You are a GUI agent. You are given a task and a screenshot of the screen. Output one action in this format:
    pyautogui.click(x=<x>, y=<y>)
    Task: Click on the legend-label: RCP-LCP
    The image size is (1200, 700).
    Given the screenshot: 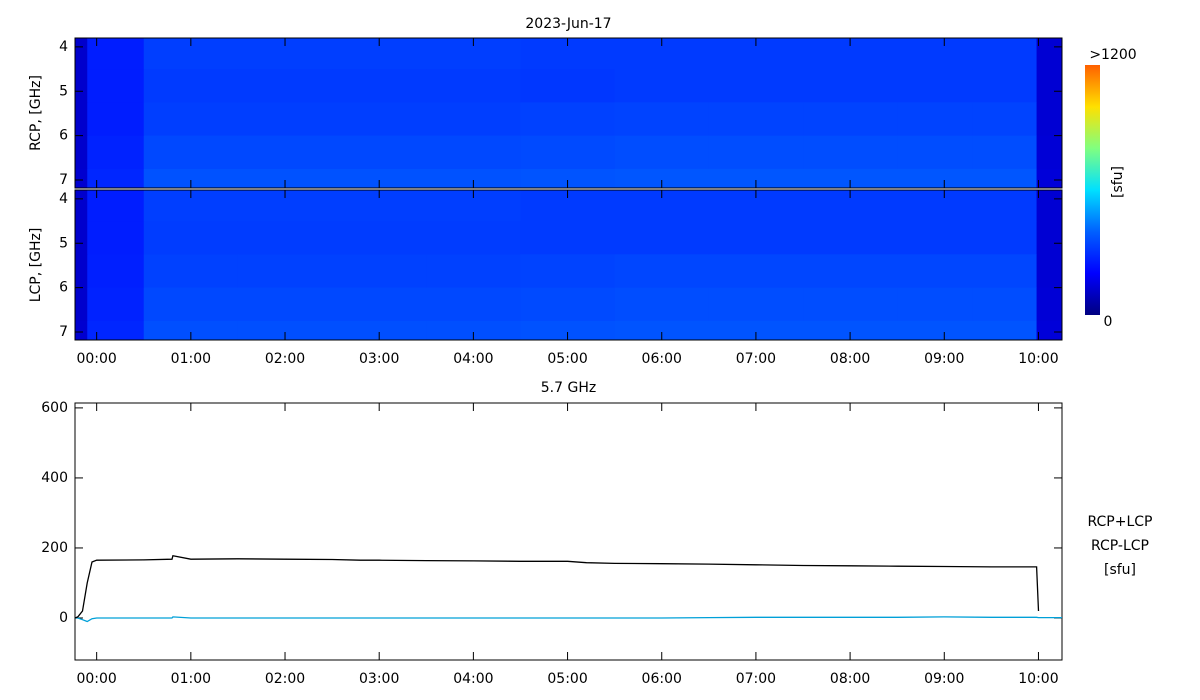 What is the action you would take?
    pyautogui.click(x=1120, y=546)
    